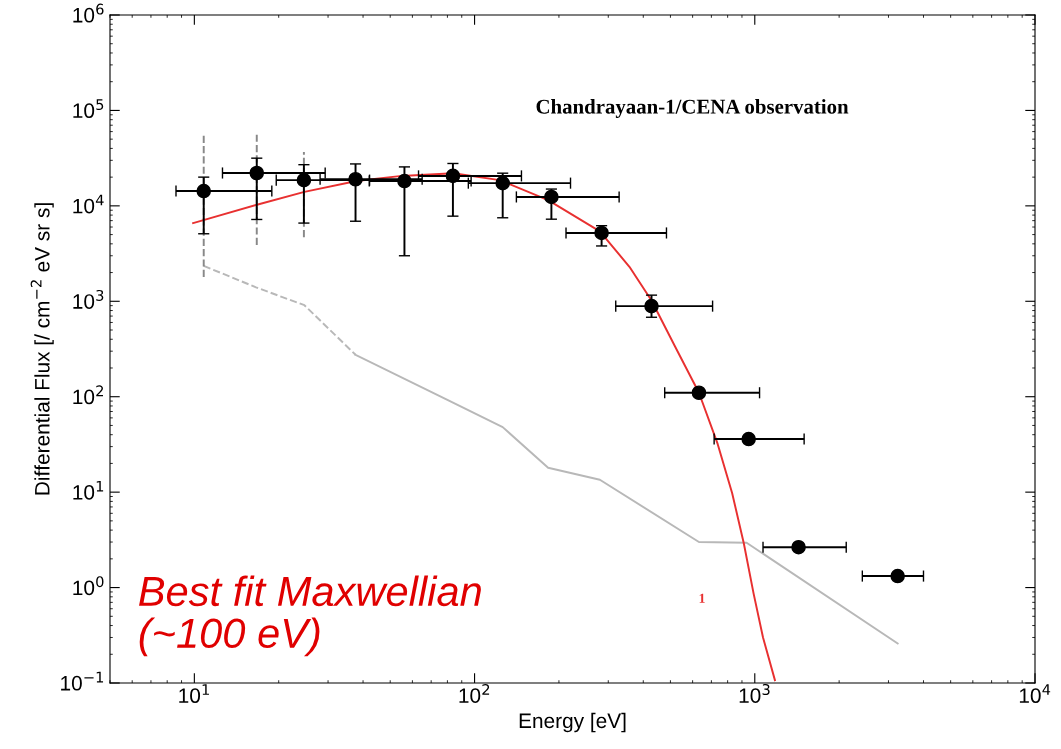  Describe the element at coordinates (42, 349) in the screenshot. I see `y-axis-title: Differential Flux [/ cm$^{−2}$ eV sr s]` at that location.